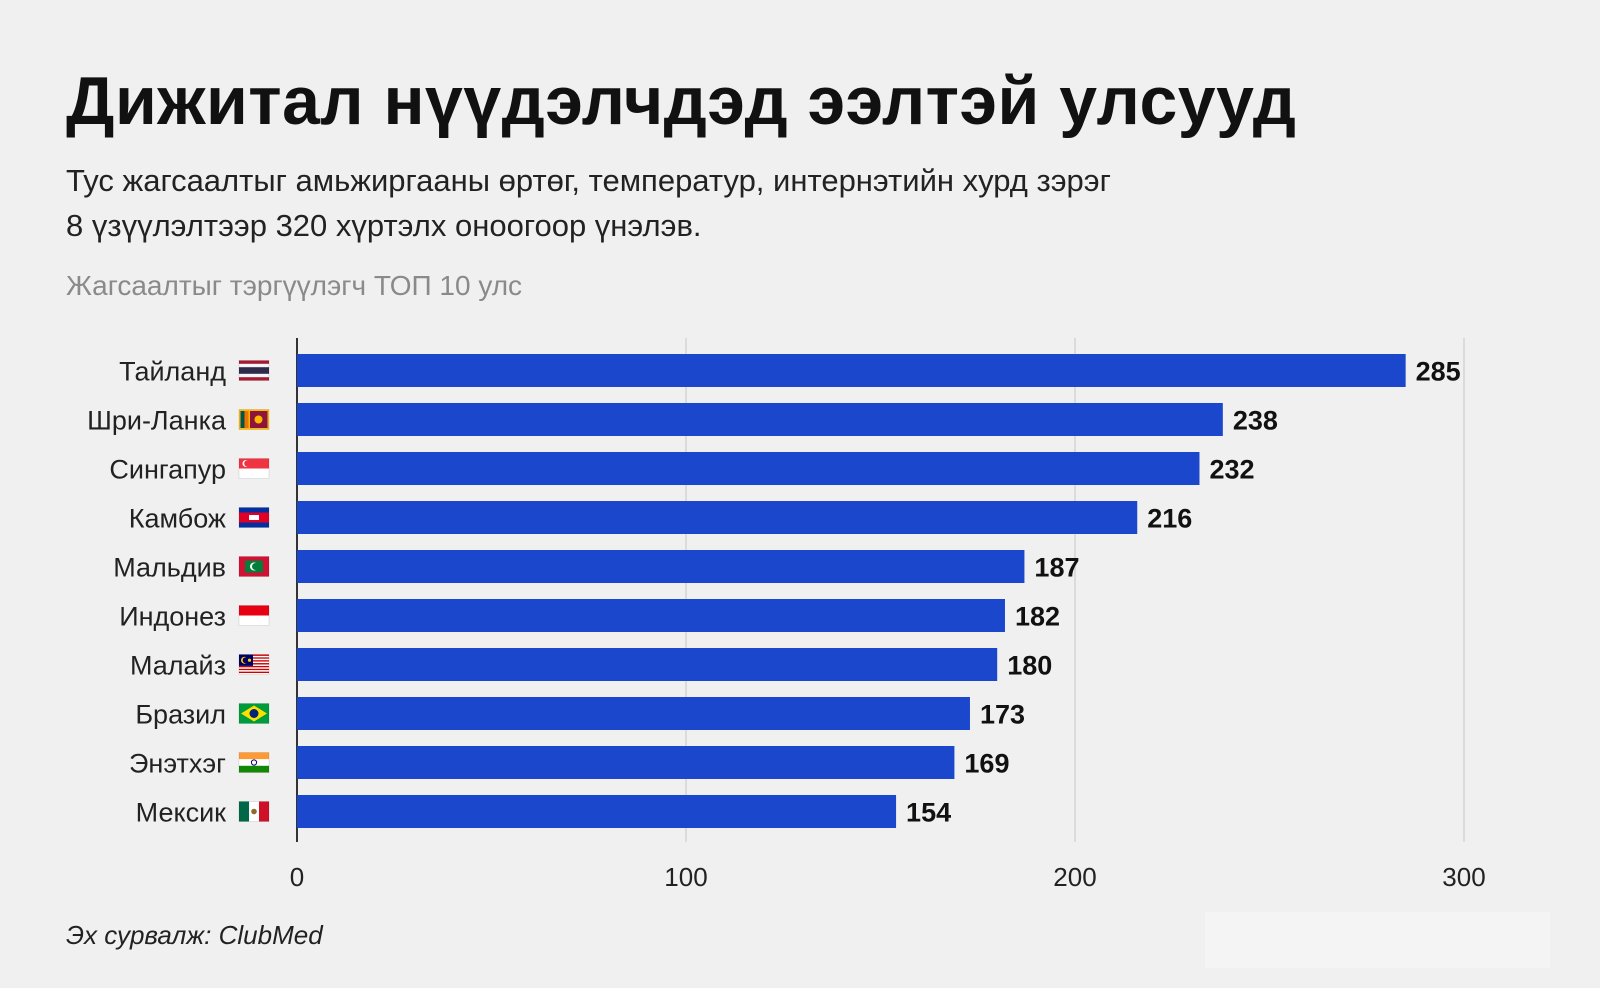  What do you see at coordinates (1231, 470) in the screenshot?
I see `data-label-3: 232` at bounding box center [1231, 470].